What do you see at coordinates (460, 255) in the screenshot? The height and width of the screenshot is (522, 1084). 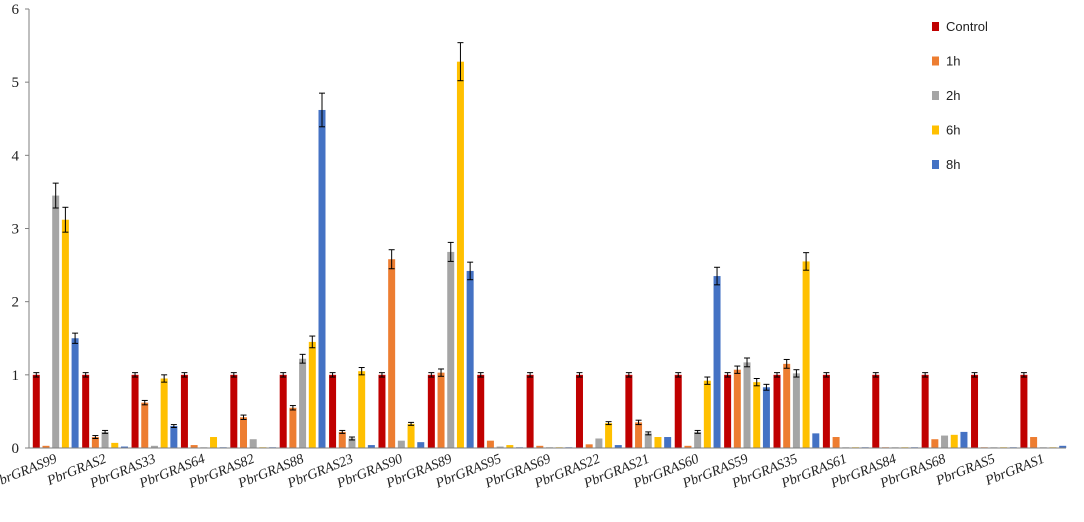 I see `bar-6h-pbrgras89` at bounding box center [460, 255].